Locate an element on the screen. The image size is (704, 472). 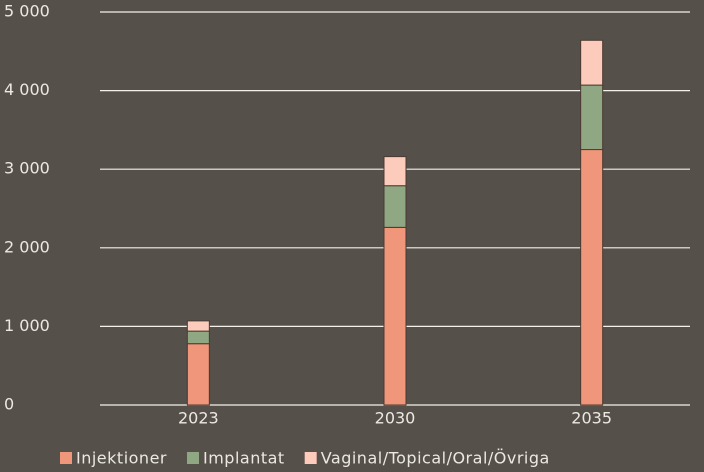
legend-label: Vaginal/Topical/Oral/Övriga is located at coordinates (435, 458).